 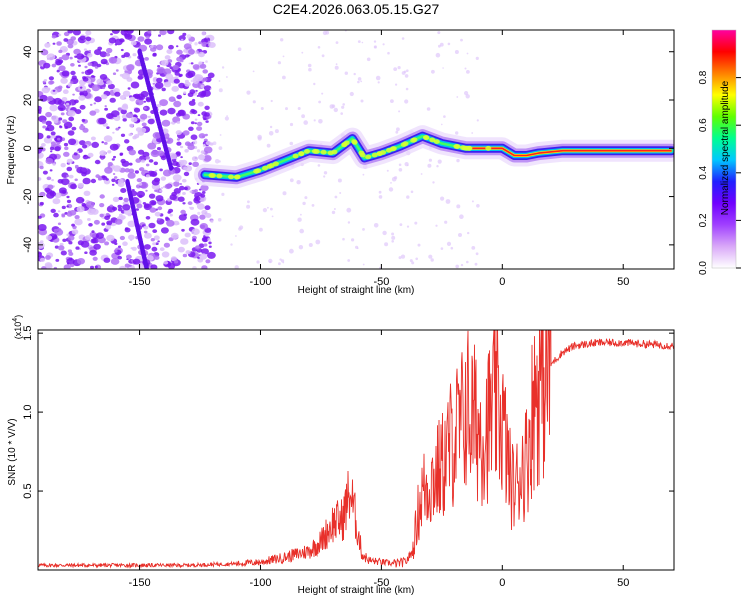 What do you see at coordinates (260, 583) in the screenshot?
I see `x-tick-label: -100` at bounding box center [260, 583].